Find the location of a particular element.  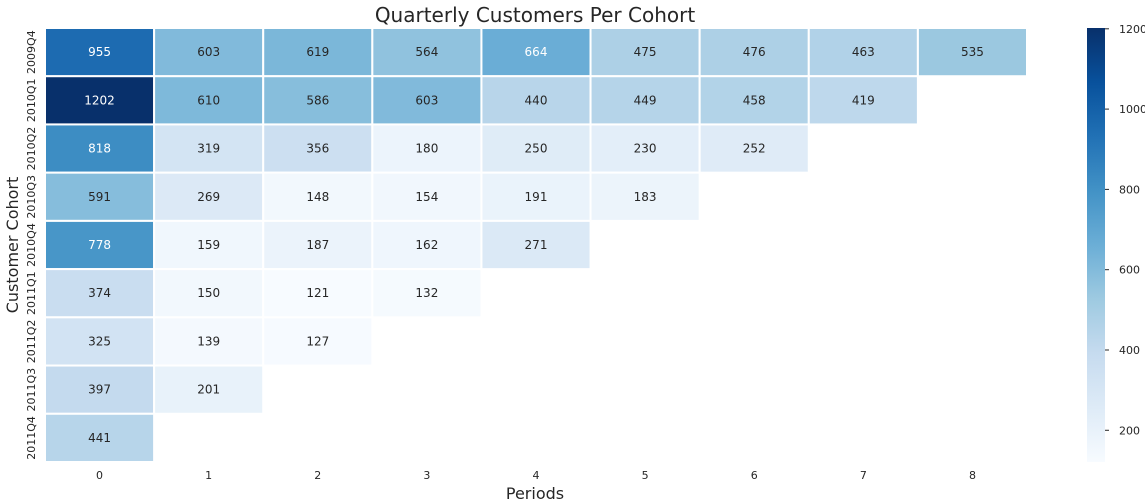

colorbar-tick-label: 1000 is located at coordinates (1132, 109).